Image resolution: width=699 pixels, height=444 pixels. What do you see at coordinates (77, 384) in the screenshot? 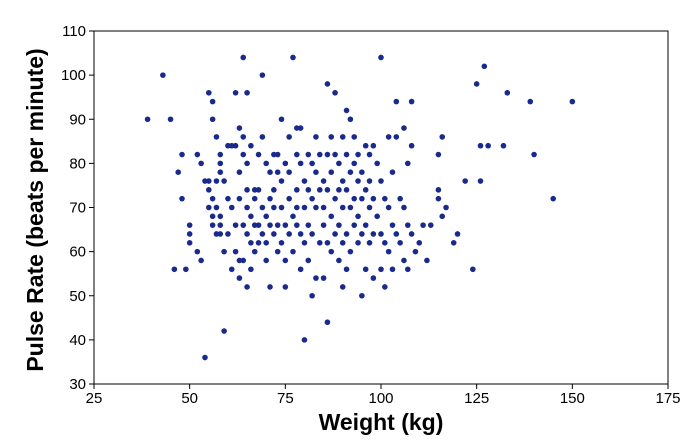
I see `y-tick-label: 30` at bounding box center [77, 384].